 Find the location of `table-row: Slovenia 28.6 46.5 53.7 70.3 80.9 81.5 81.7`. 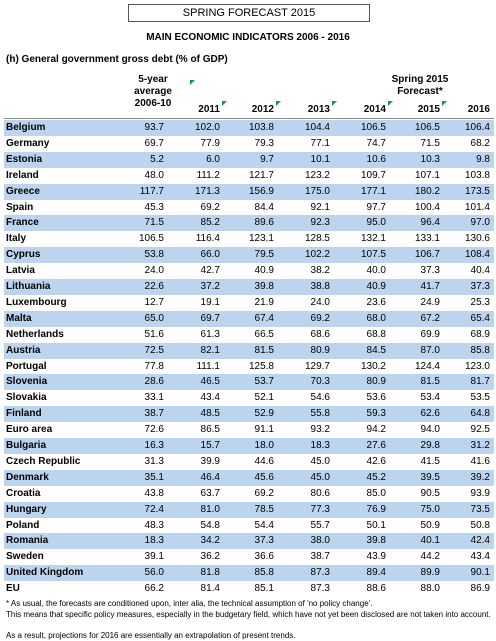

table-row: Slovenia 28.6 46.5 53.7 70.3 80.9 81.5 81.7 is located at coordinates (249, 382).